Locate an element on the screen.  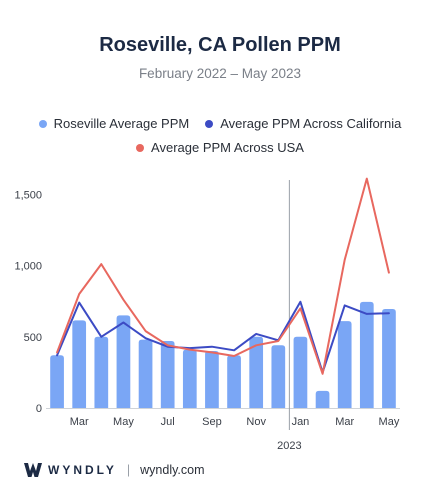
chart-title: Roseville, CA Pollen PPM is located at coordinates (220, 45).